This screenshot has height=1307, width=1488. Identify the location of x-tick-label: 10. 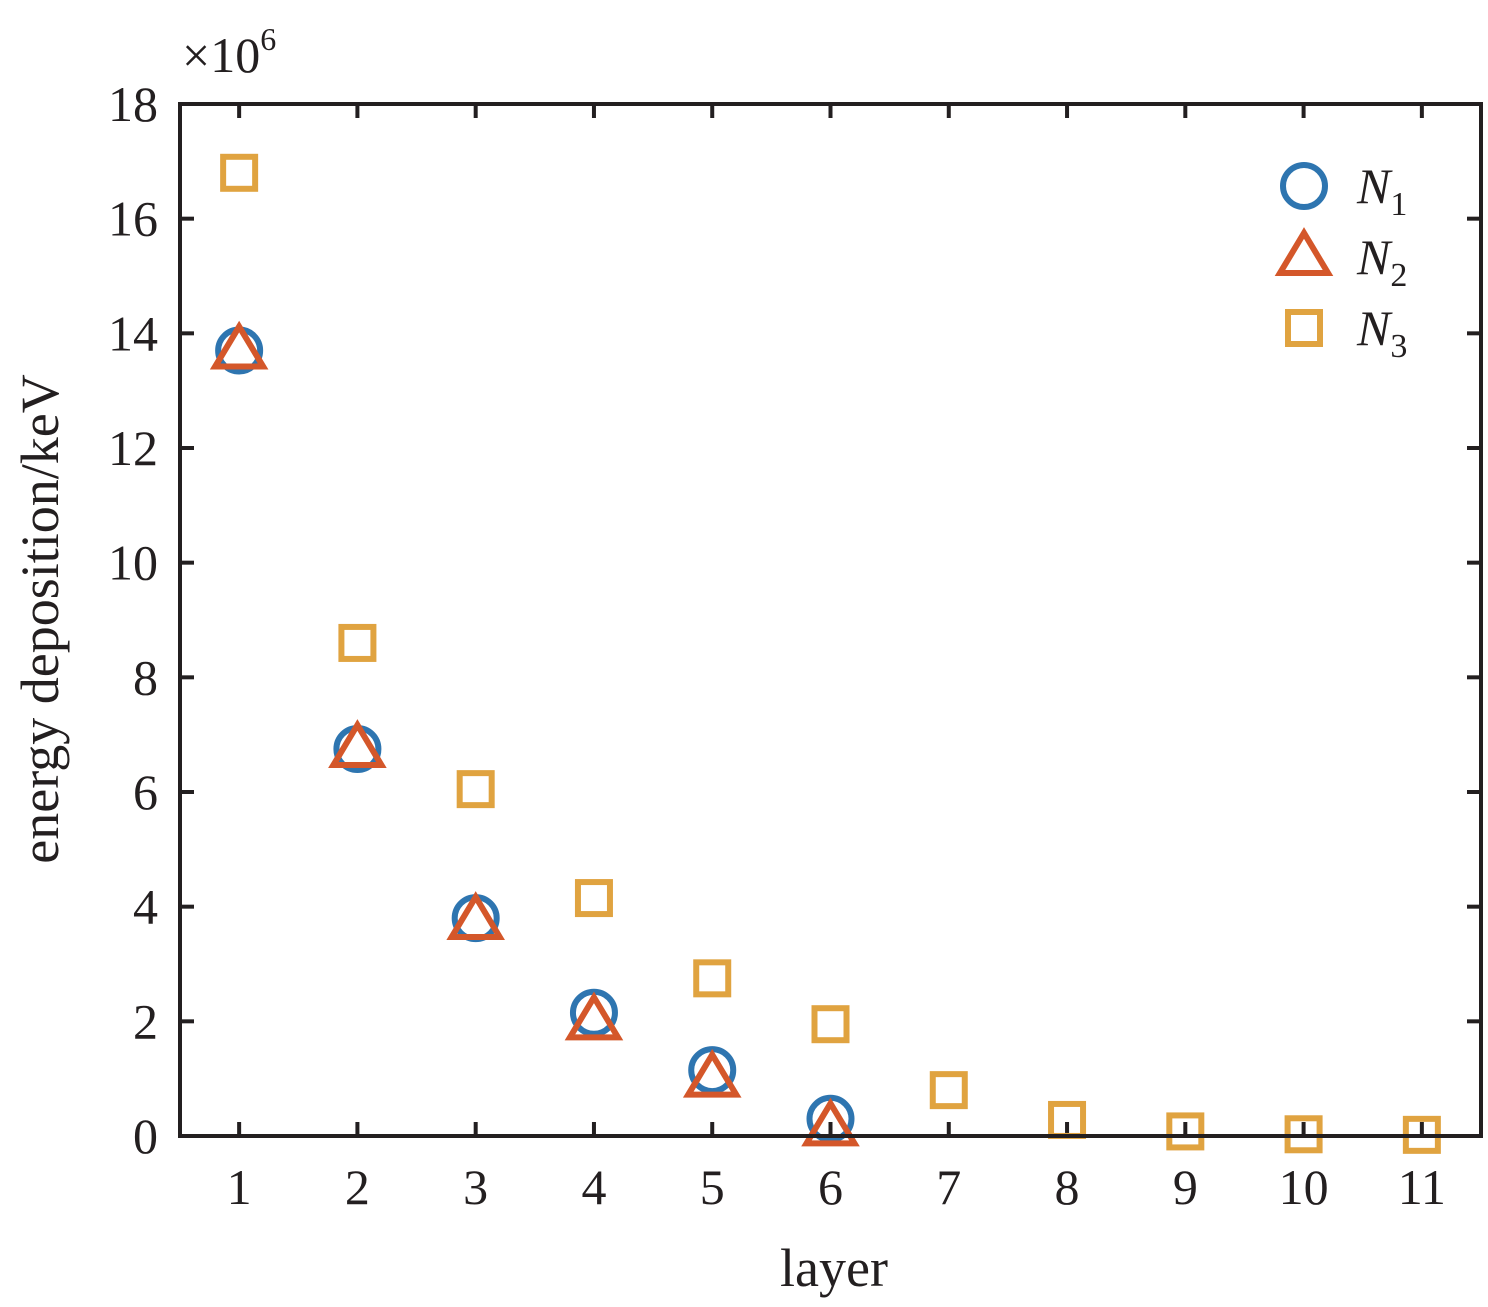
(1304, 1187).